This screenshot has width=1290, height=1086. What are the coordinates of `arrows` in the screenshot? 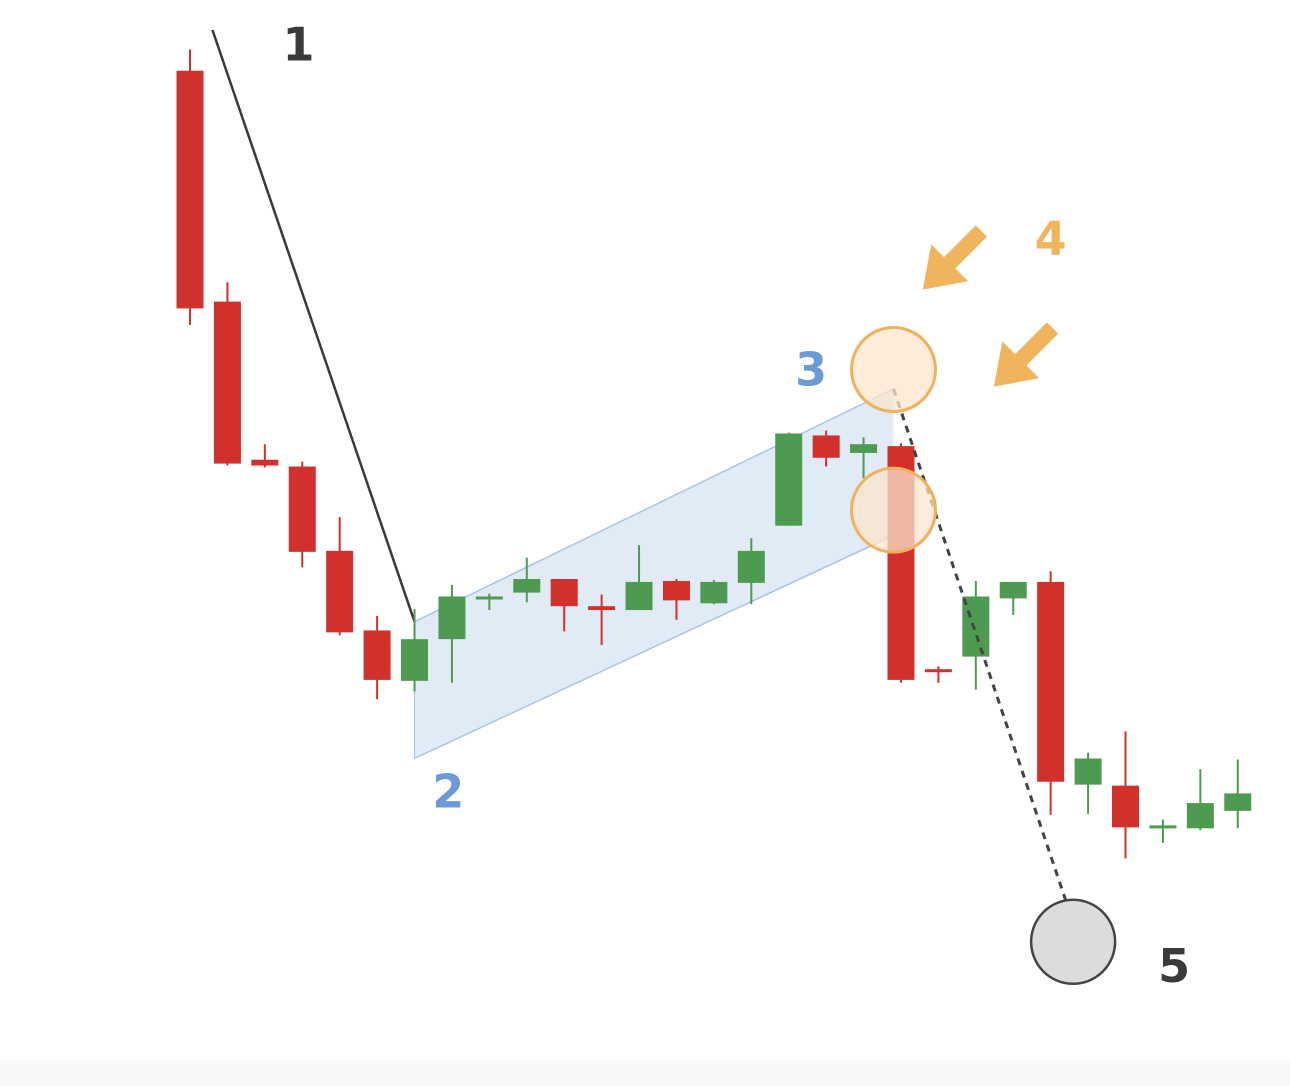 It's located at (990, 306).